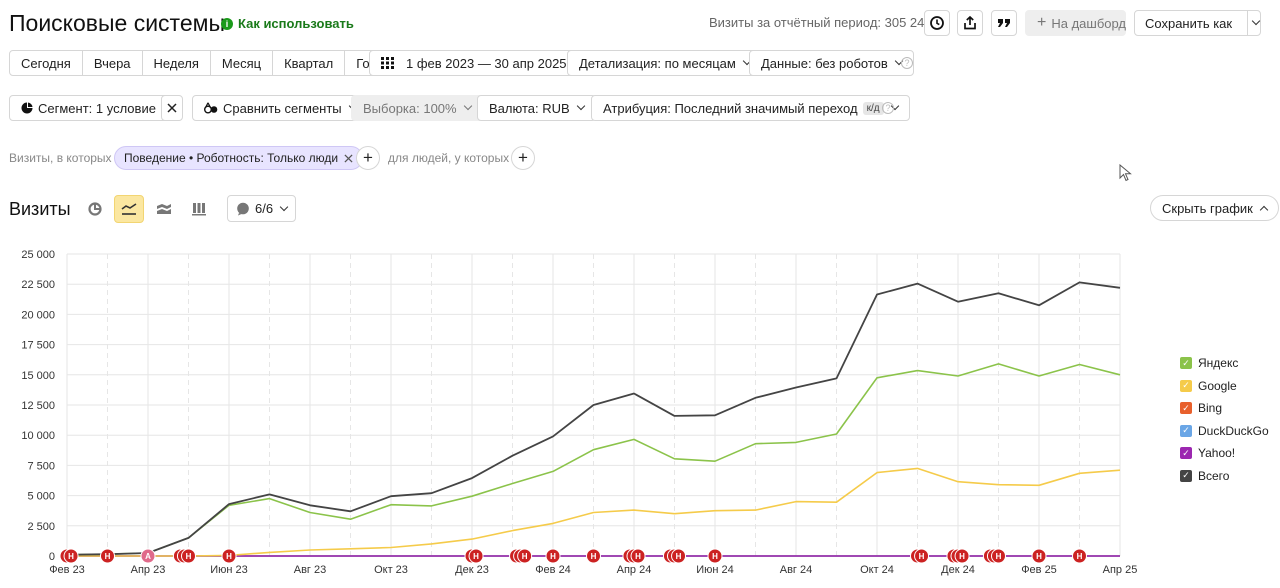 The height and width of the screenshot is (588, 1280). Describe the element at coordinates (1233, 430) in the screenshot. I see `legend-label: DuckDuckGo` at that location.